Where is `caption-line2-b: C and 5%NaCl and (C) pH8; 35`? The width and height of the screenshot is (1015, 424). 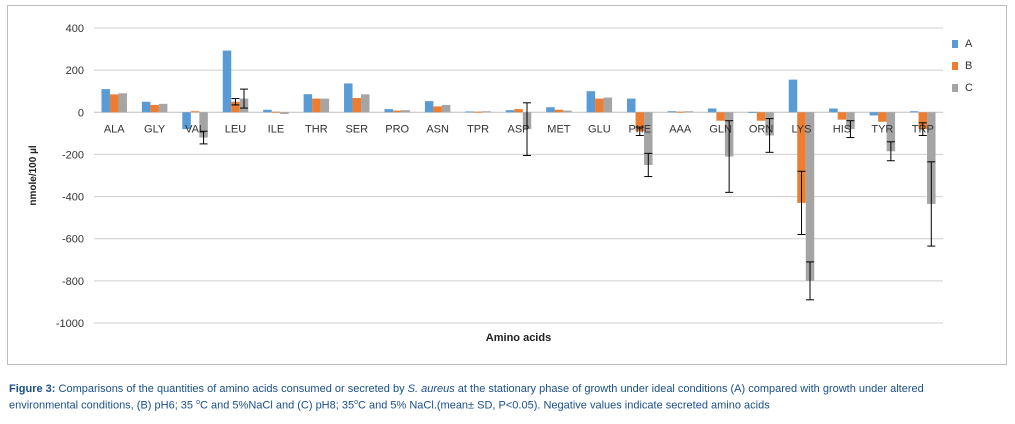
caption-line2-b: C and 5%NaCl and (C) pH8; 35 is located at coordinates (277, 405).